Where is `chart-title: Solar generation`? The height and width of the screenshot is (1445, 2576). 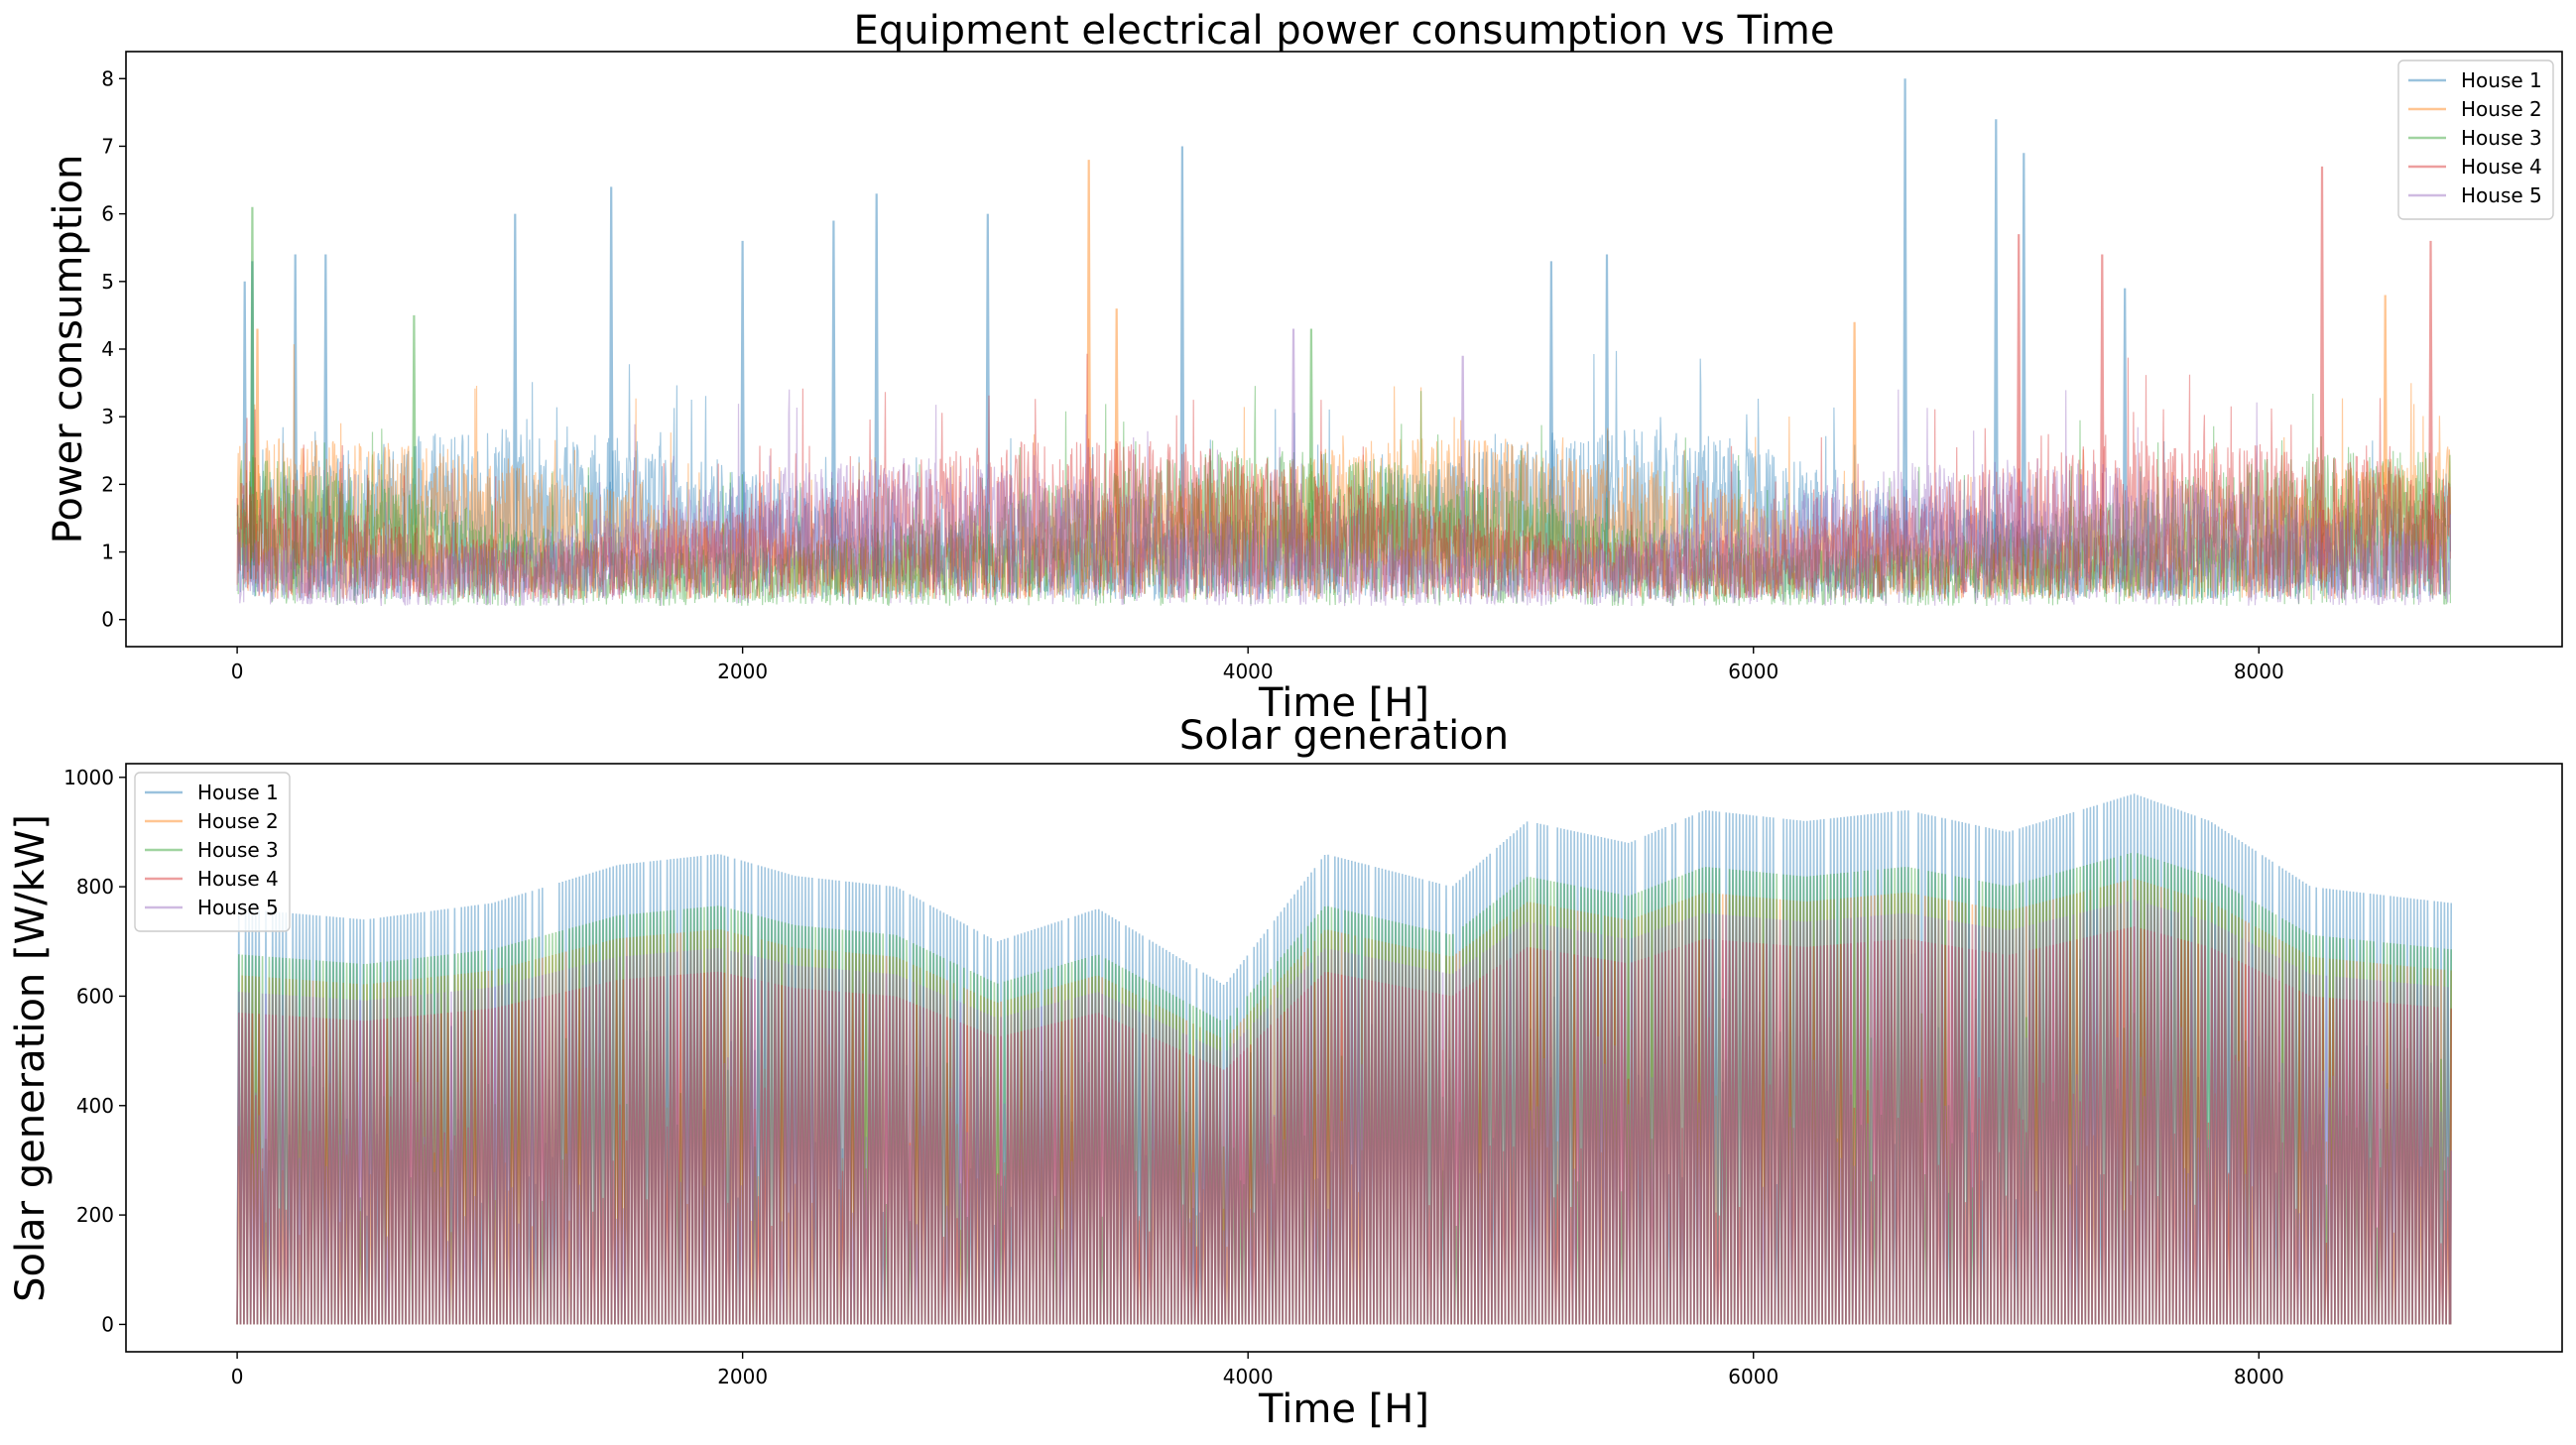
chart-title: Solar generation is located at coordinates (1344, 736).